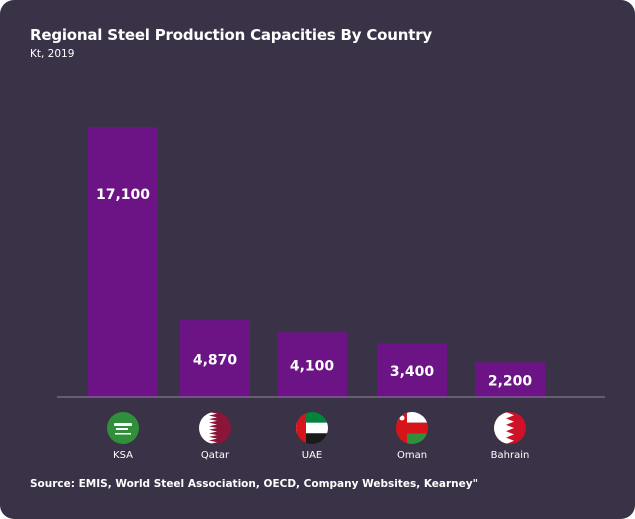  What do you see at coordinates (215, 455) in the screenshot?
I see `category-tick-label: Qatar` at bounding box center [215, 455].